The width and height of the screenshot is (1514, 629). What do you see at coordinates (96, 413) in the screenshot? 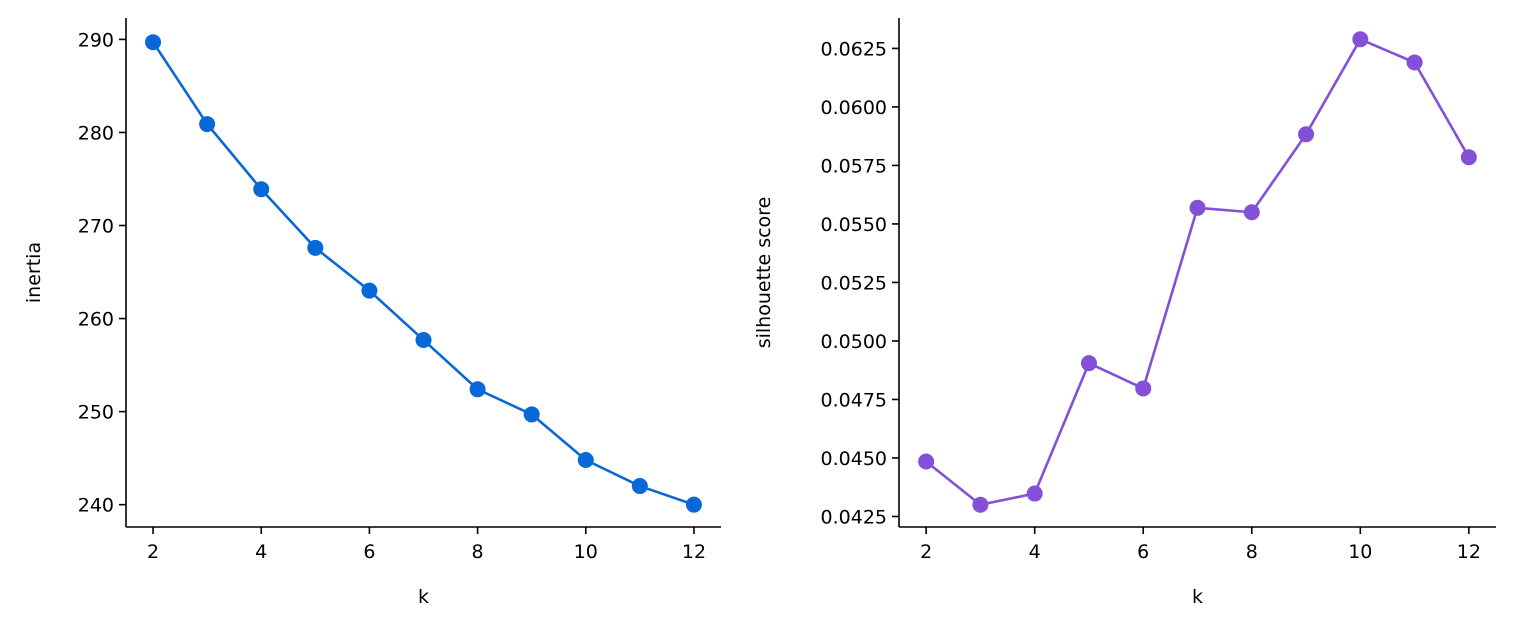
I see `y-tick-label: 250` at bounding box center [96, 413].